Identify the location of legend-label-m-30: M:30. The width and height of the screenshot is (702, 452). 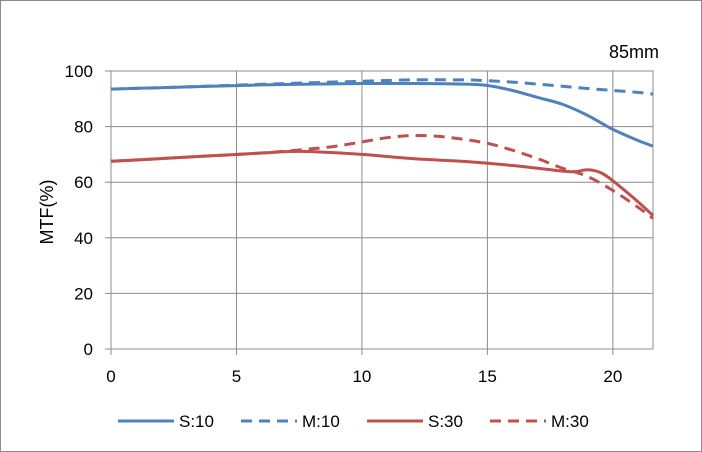
(570, 421).